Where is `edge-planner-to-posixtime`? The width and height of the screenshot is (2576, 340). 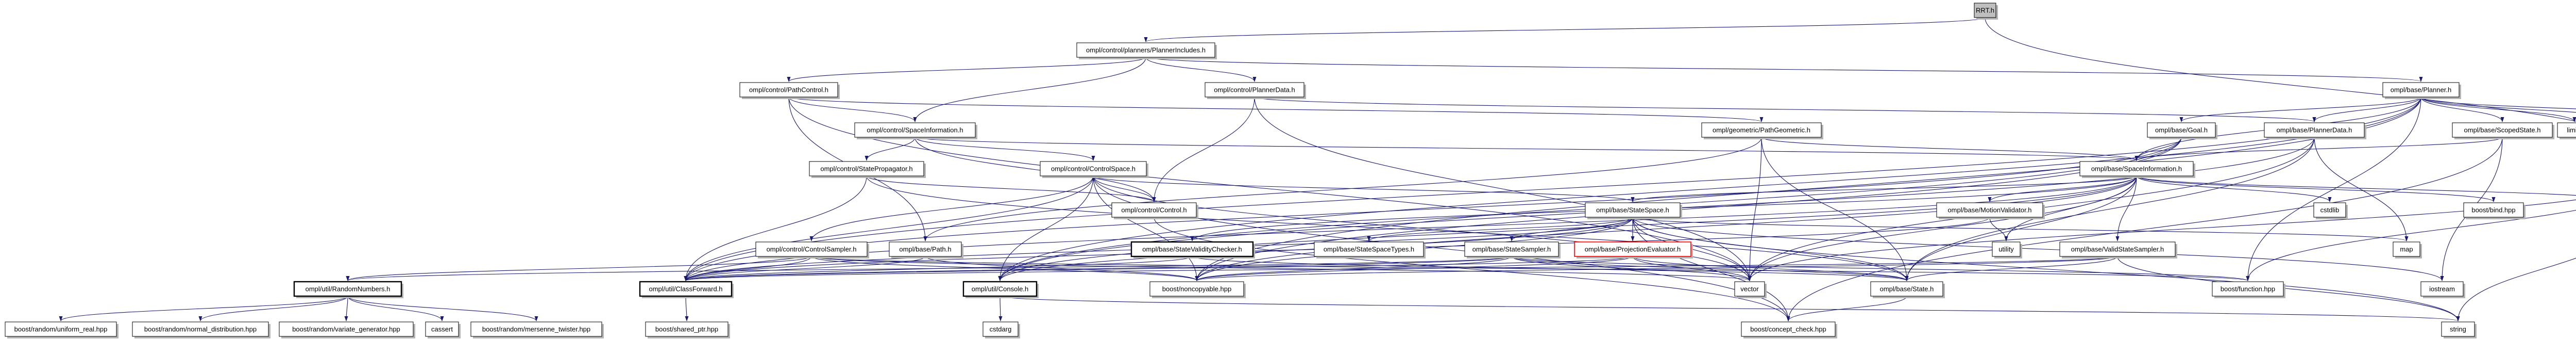 edge-planner-to-posixtime is located at coordinates (2498, 102).